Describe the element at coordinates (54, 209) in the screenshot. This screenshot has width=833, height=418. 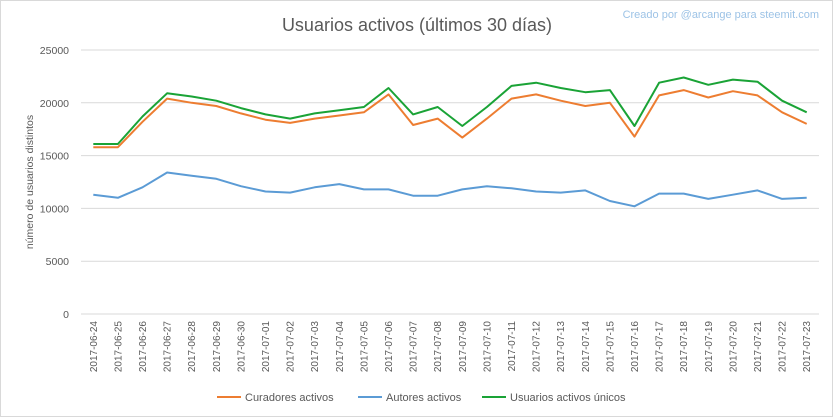
I see `y-tick-label: 10000` at that location.